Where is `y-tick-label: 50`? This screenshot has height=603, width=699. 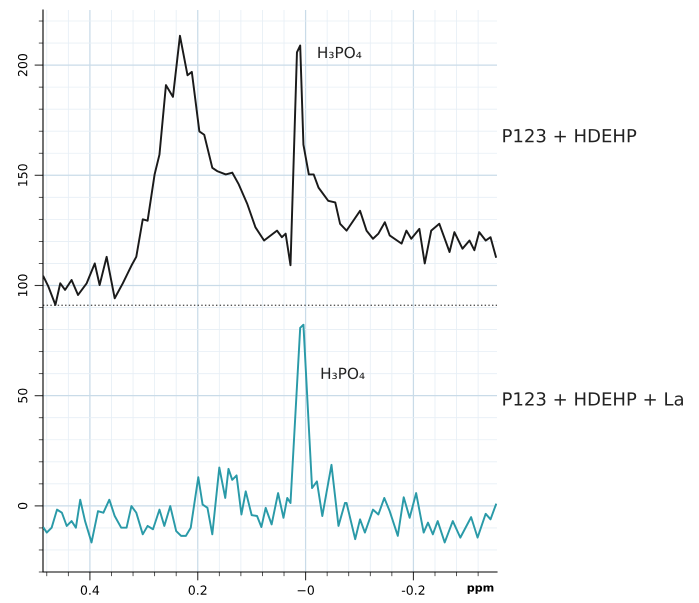 y-tick-label: 50 is located at coordinates (23, 395).